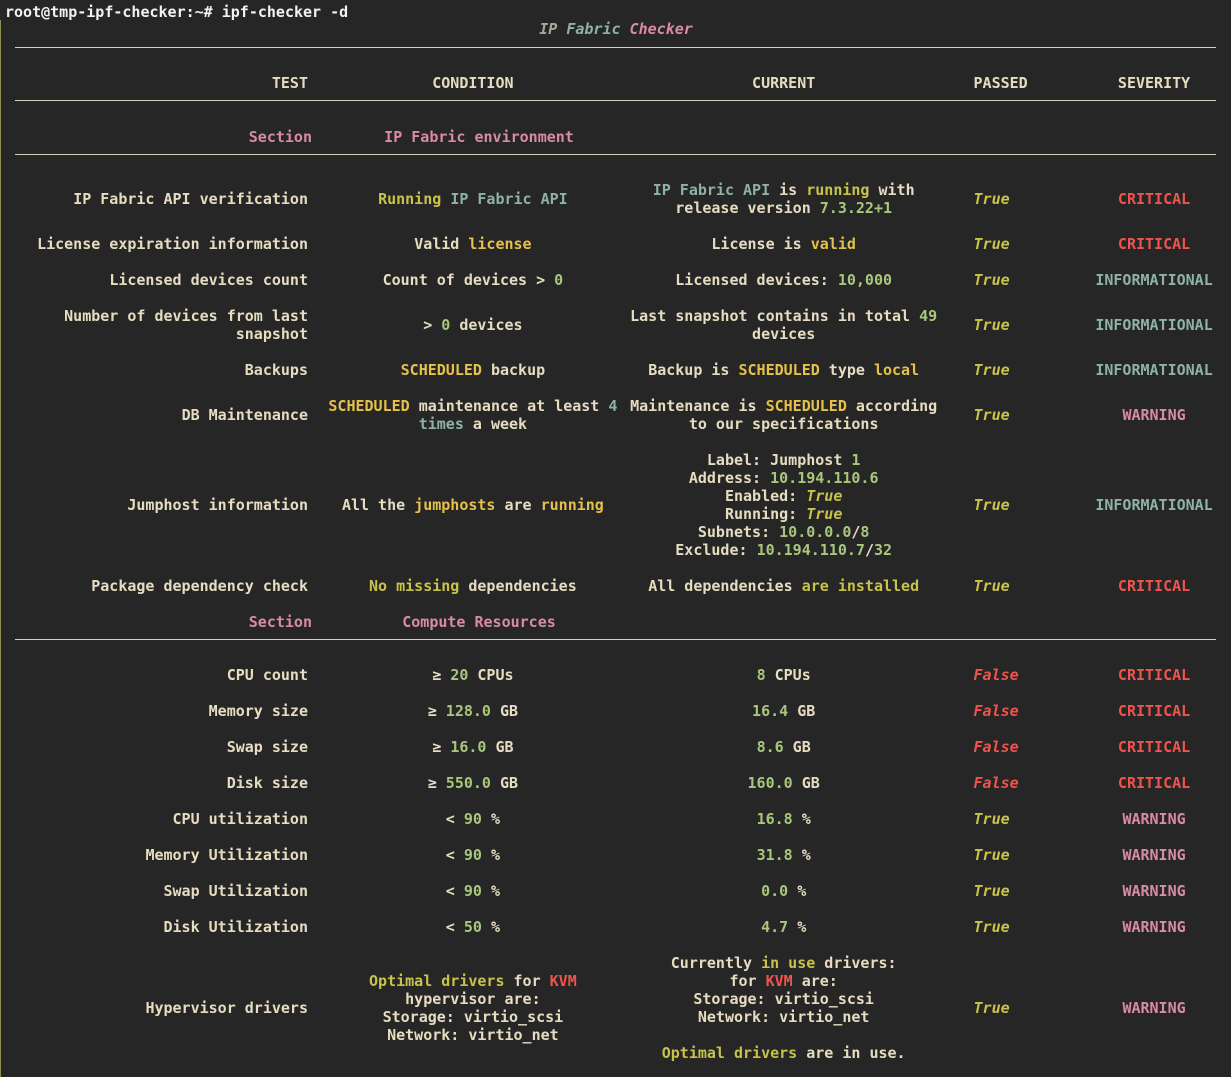 This screenshot has height=1077, width=1231. I want to click on condition-cell: ≥ 20 CPUs, so click(473, 675).